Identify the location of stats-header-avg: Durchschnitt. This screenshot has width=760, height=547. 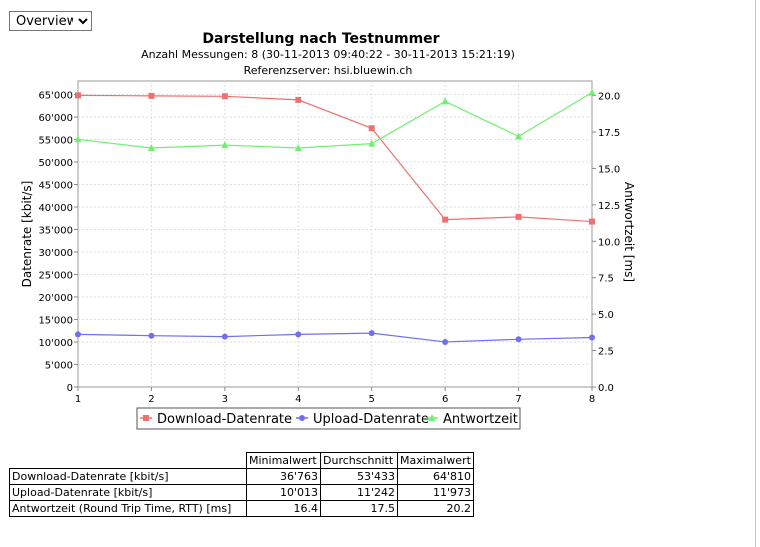
(359, 460).